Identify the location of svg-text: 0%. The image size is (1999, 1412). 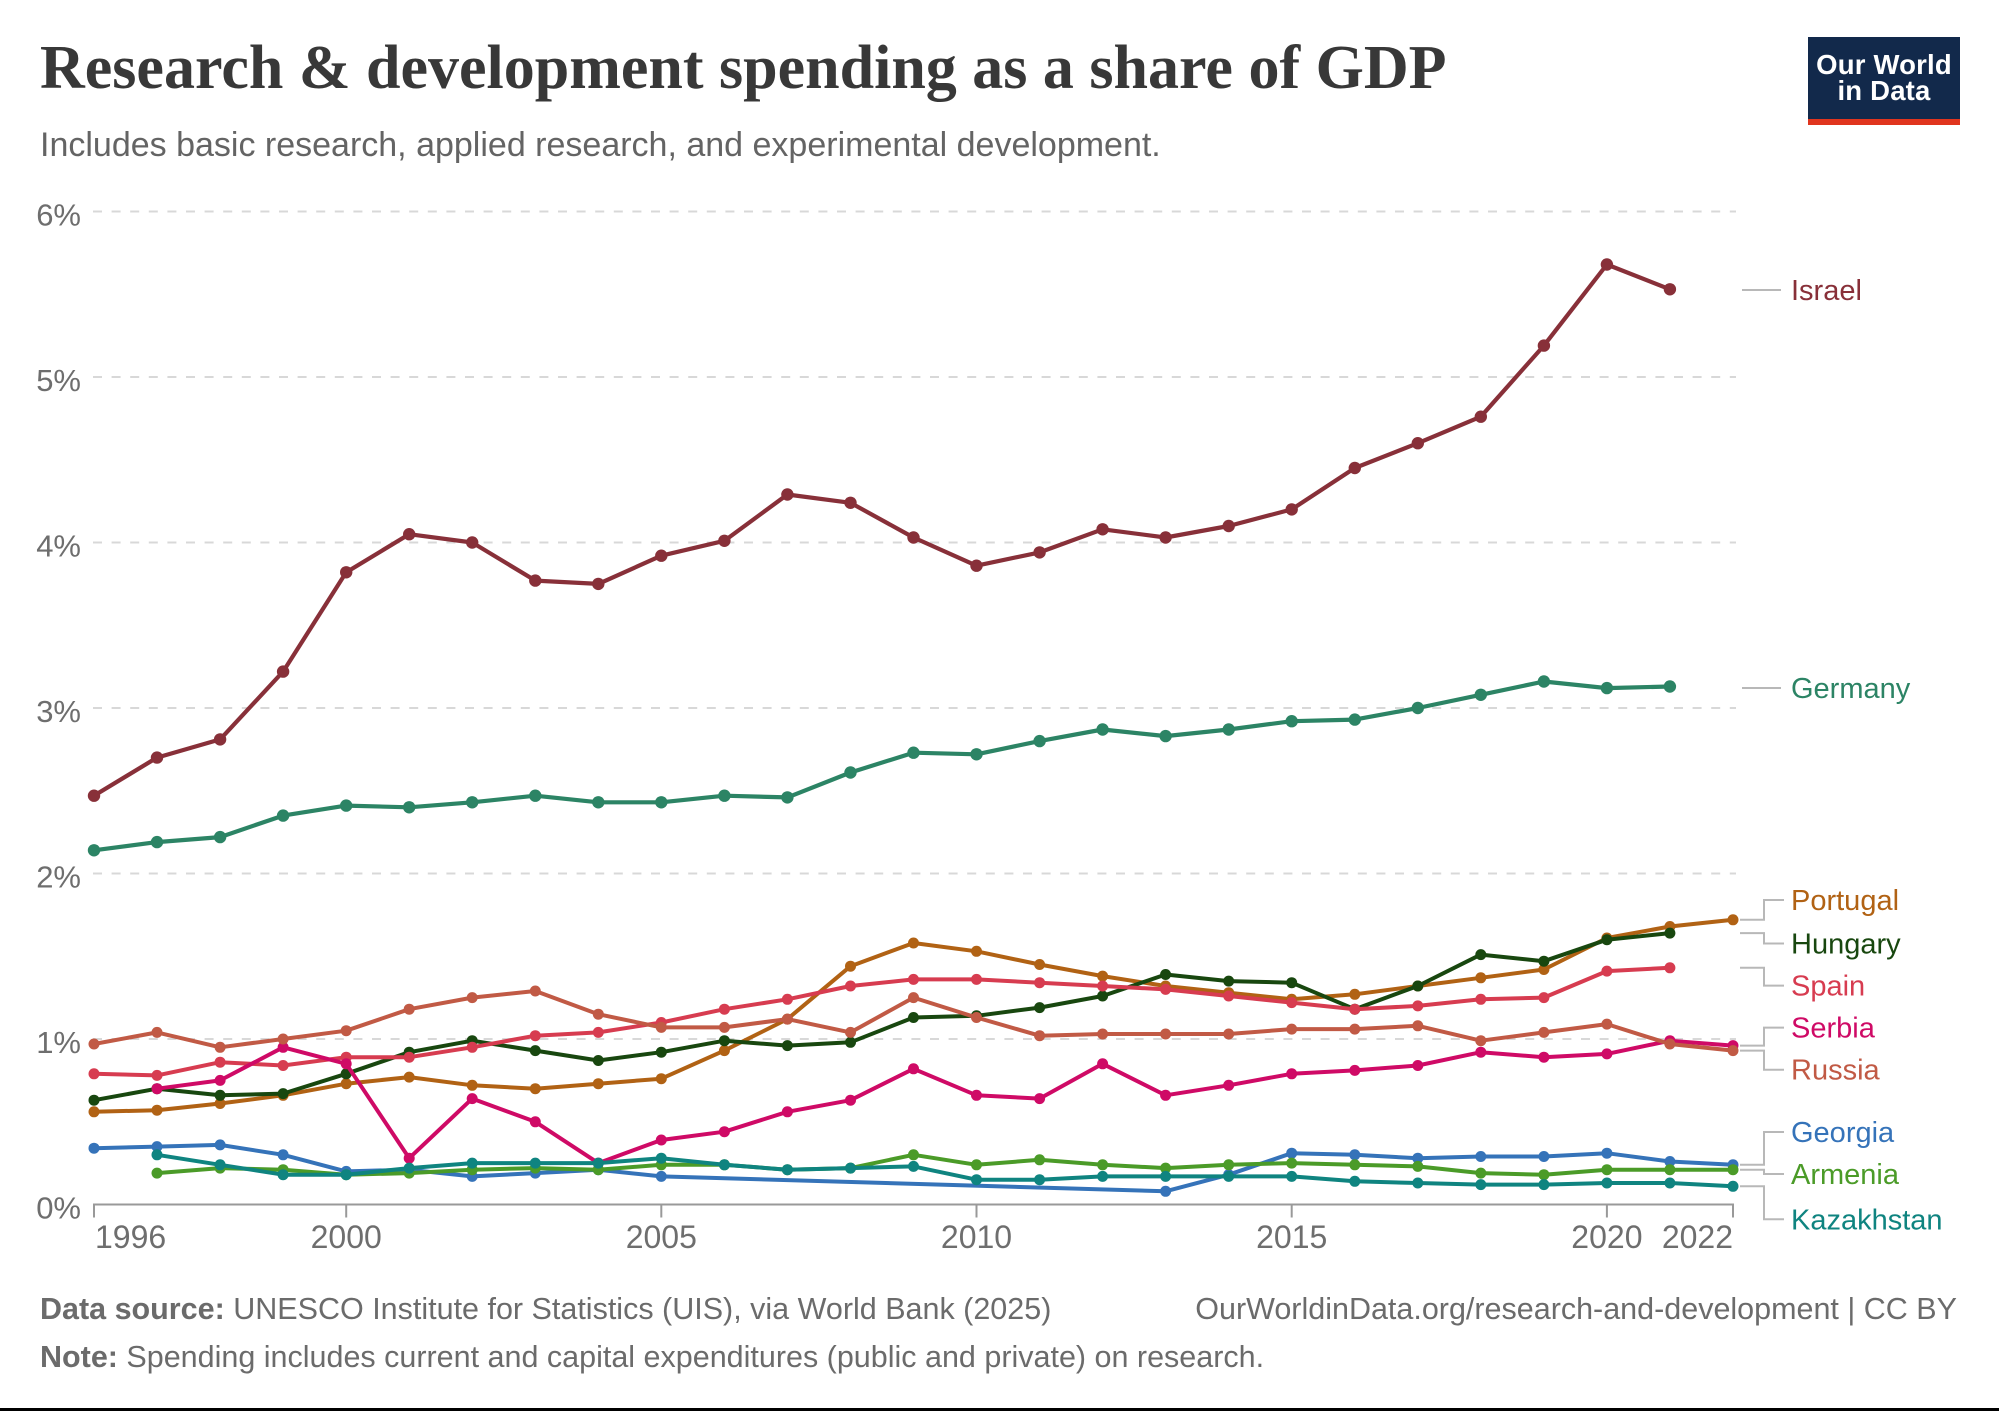
(58, 1208).